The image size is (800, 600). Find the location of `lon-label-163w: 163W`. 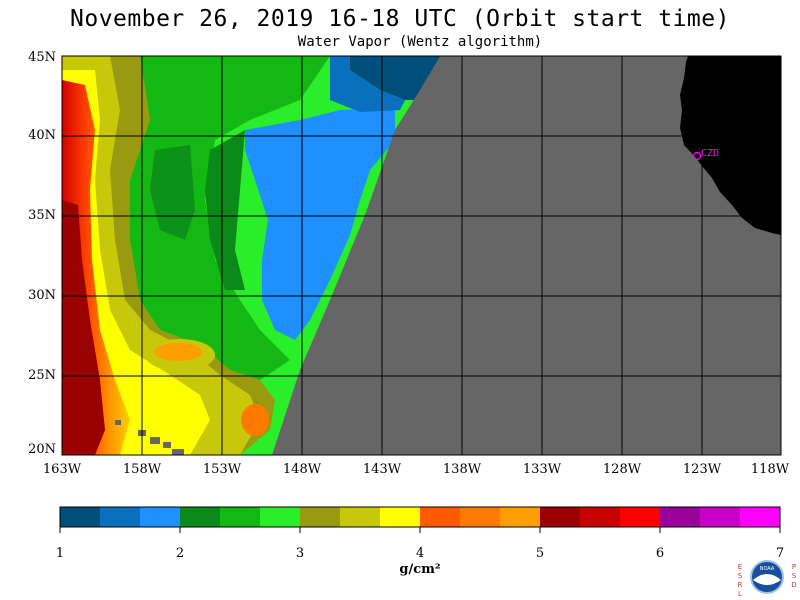

lon-label-163w: 163W is located at coordinates (62, 469).